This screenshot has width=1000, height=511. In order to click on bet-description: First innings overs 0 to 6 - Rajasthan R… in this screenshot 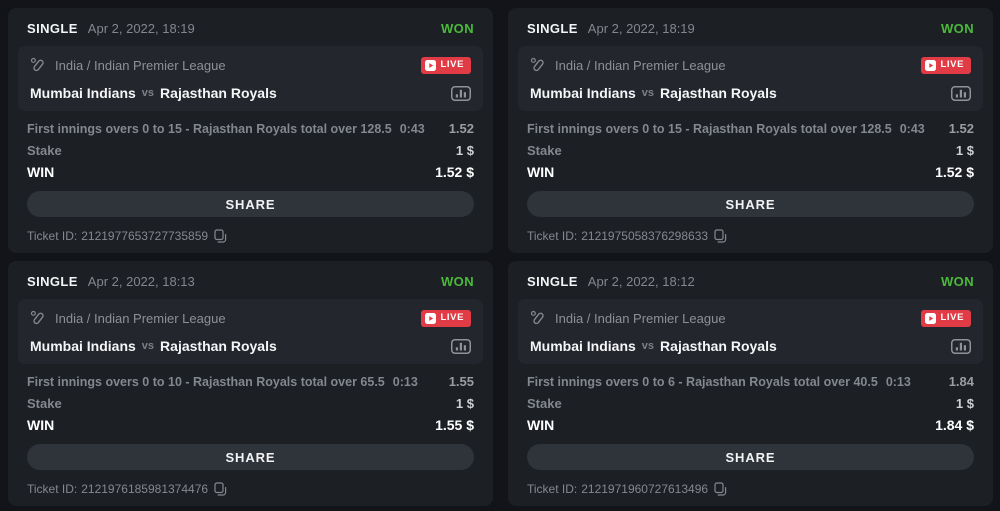, I will do `click(719, 382)`.